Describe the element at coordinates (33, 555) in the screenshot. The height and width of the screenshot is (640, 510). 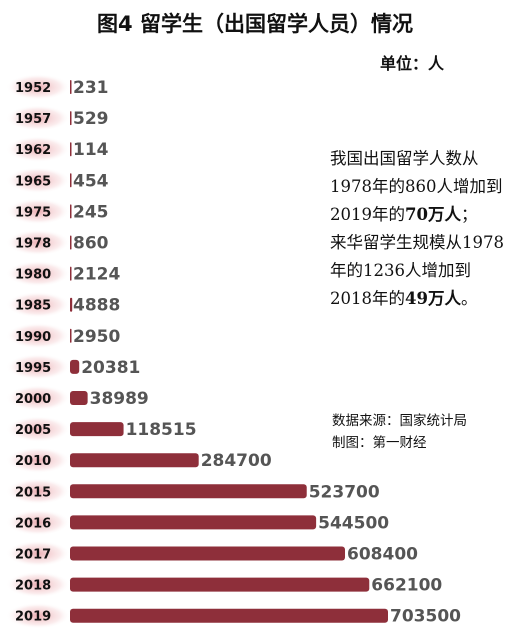
I see `year-label: 2017` at that location.